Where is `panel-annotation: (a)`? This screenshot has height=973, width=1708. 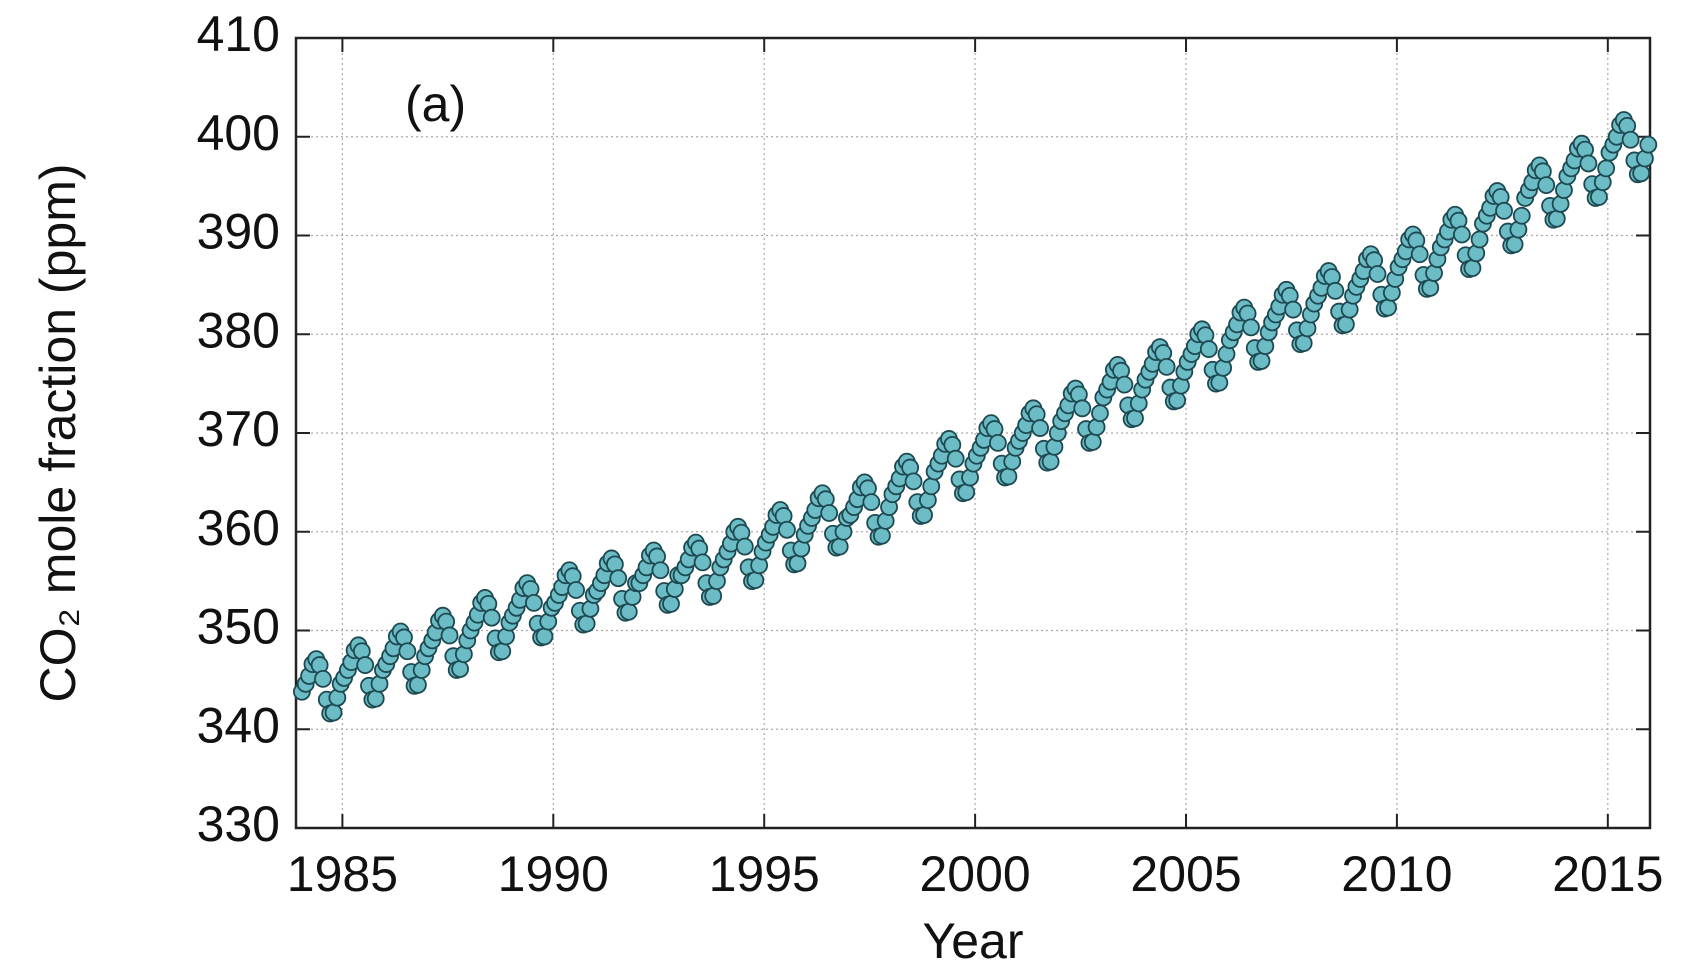 panel-annotation: (a) is located at coordinates (435, 104).